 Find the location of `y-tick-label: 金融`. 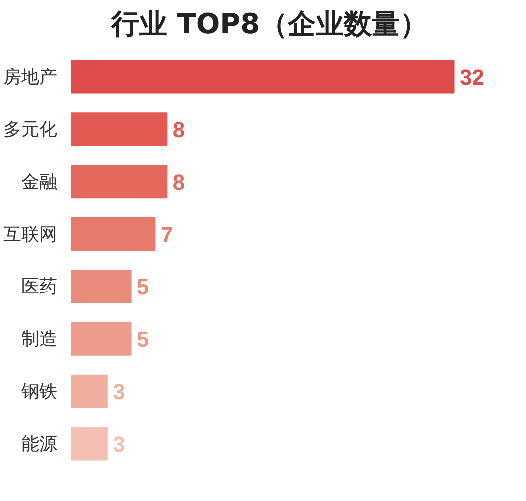

y-tick-label: 金融 is located at coordinates (40, 182).